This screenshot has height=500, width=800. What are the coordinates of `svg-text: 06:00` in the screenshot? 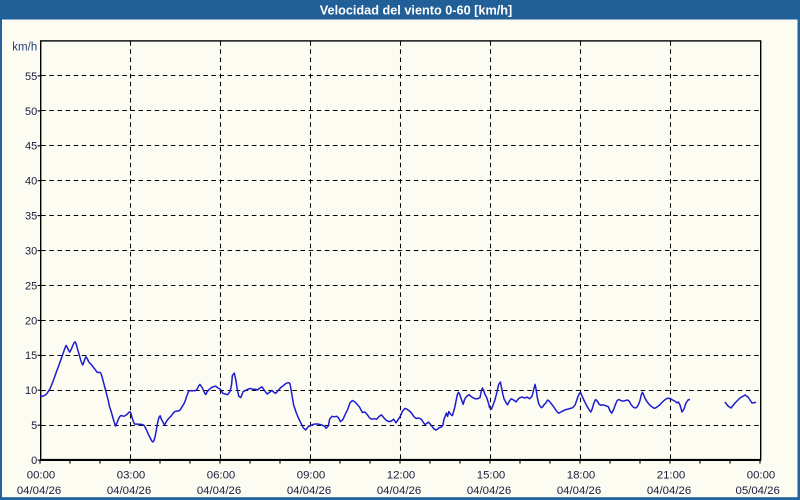 It's located at (221, 476).